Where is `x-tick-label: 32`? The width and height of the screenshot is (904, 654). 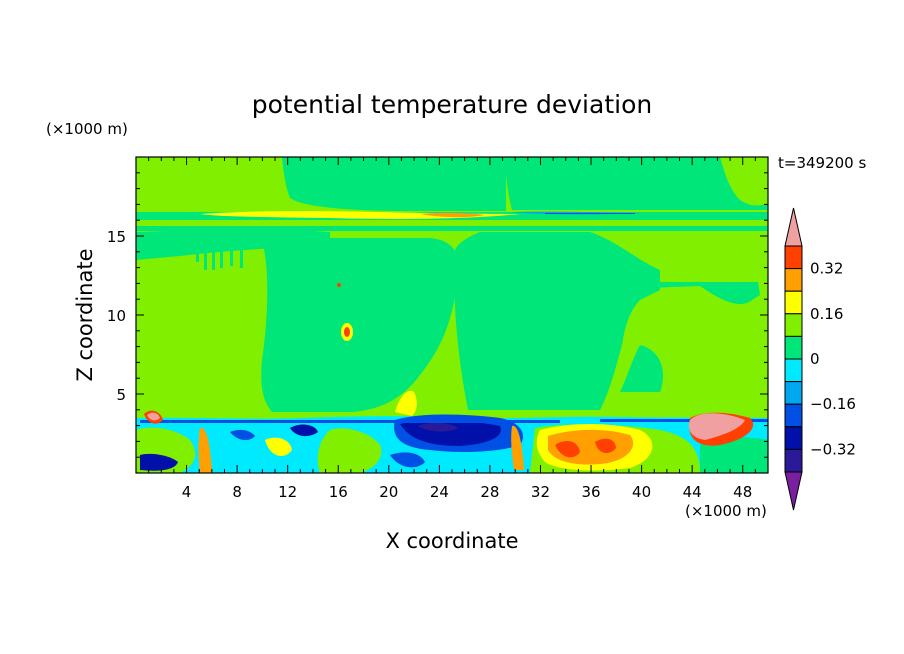
x-tick-label: 32 is located at coordinates (540, 492).